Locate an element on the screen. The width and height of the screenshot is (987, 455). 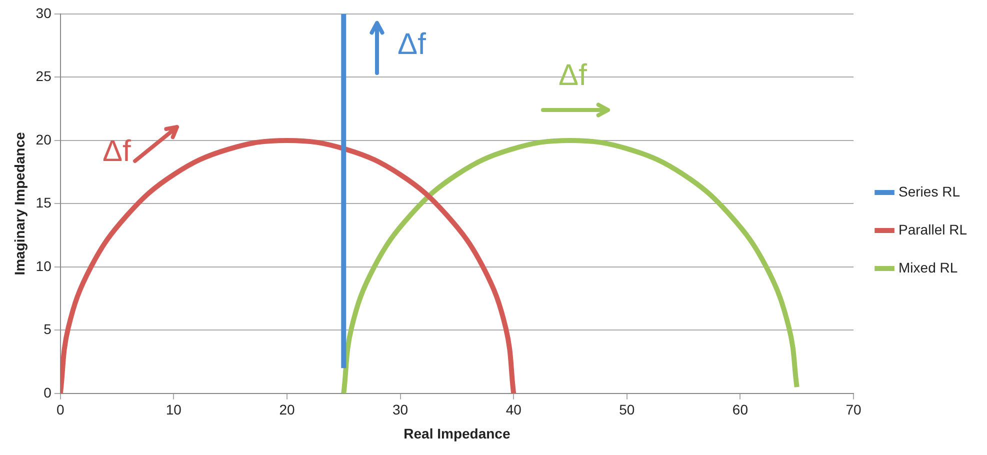
legend-label: Parallel RL is located at coordinates (933, 229).